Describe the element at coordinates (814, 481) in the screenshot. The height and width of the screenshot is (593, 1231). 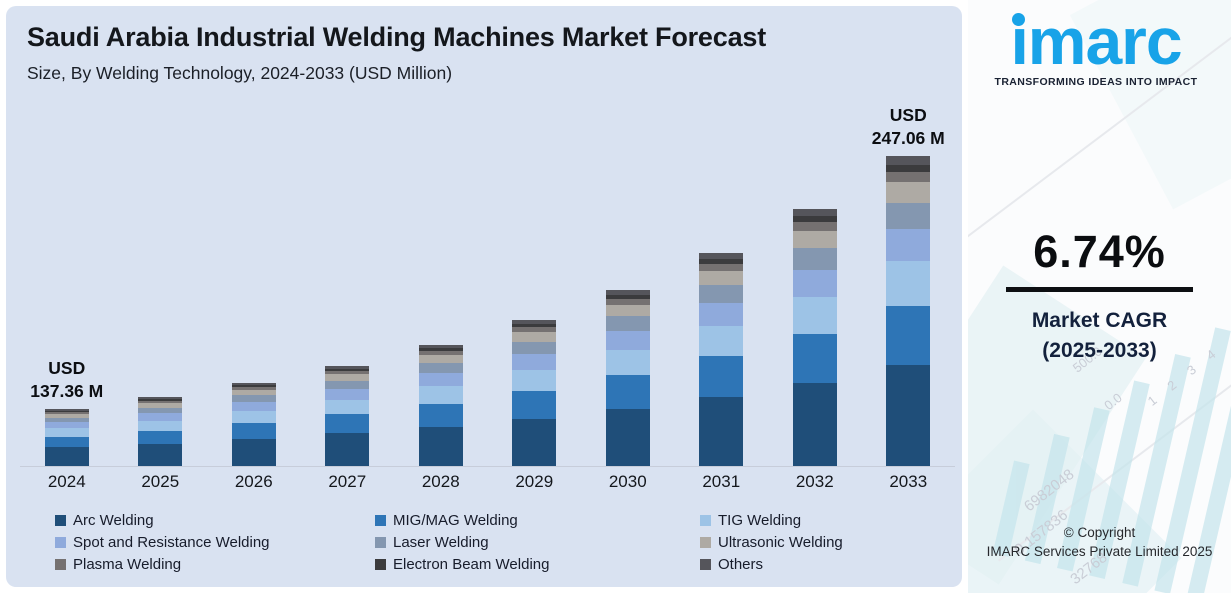
I see `x-axis-label: 2032` at that location.